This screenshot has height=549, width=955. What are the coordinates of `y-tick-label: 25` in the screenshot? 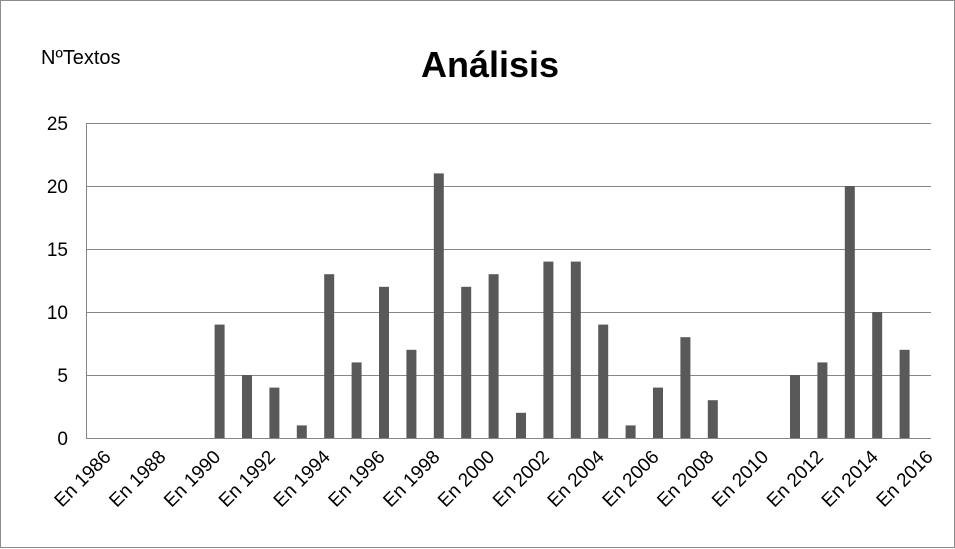 It's located at (57, 124).